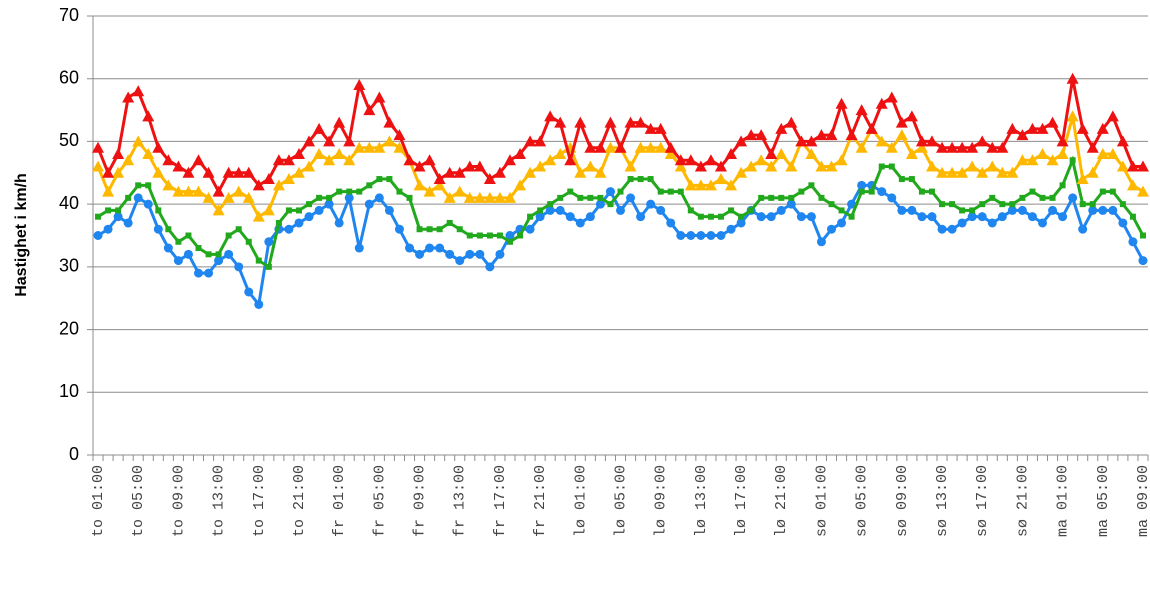 The image size is (1150, 601). What do you see at coordinates (69, 328) in the screenshot?
I see `y-tick-label: 20` at bounding box center [69, 328].